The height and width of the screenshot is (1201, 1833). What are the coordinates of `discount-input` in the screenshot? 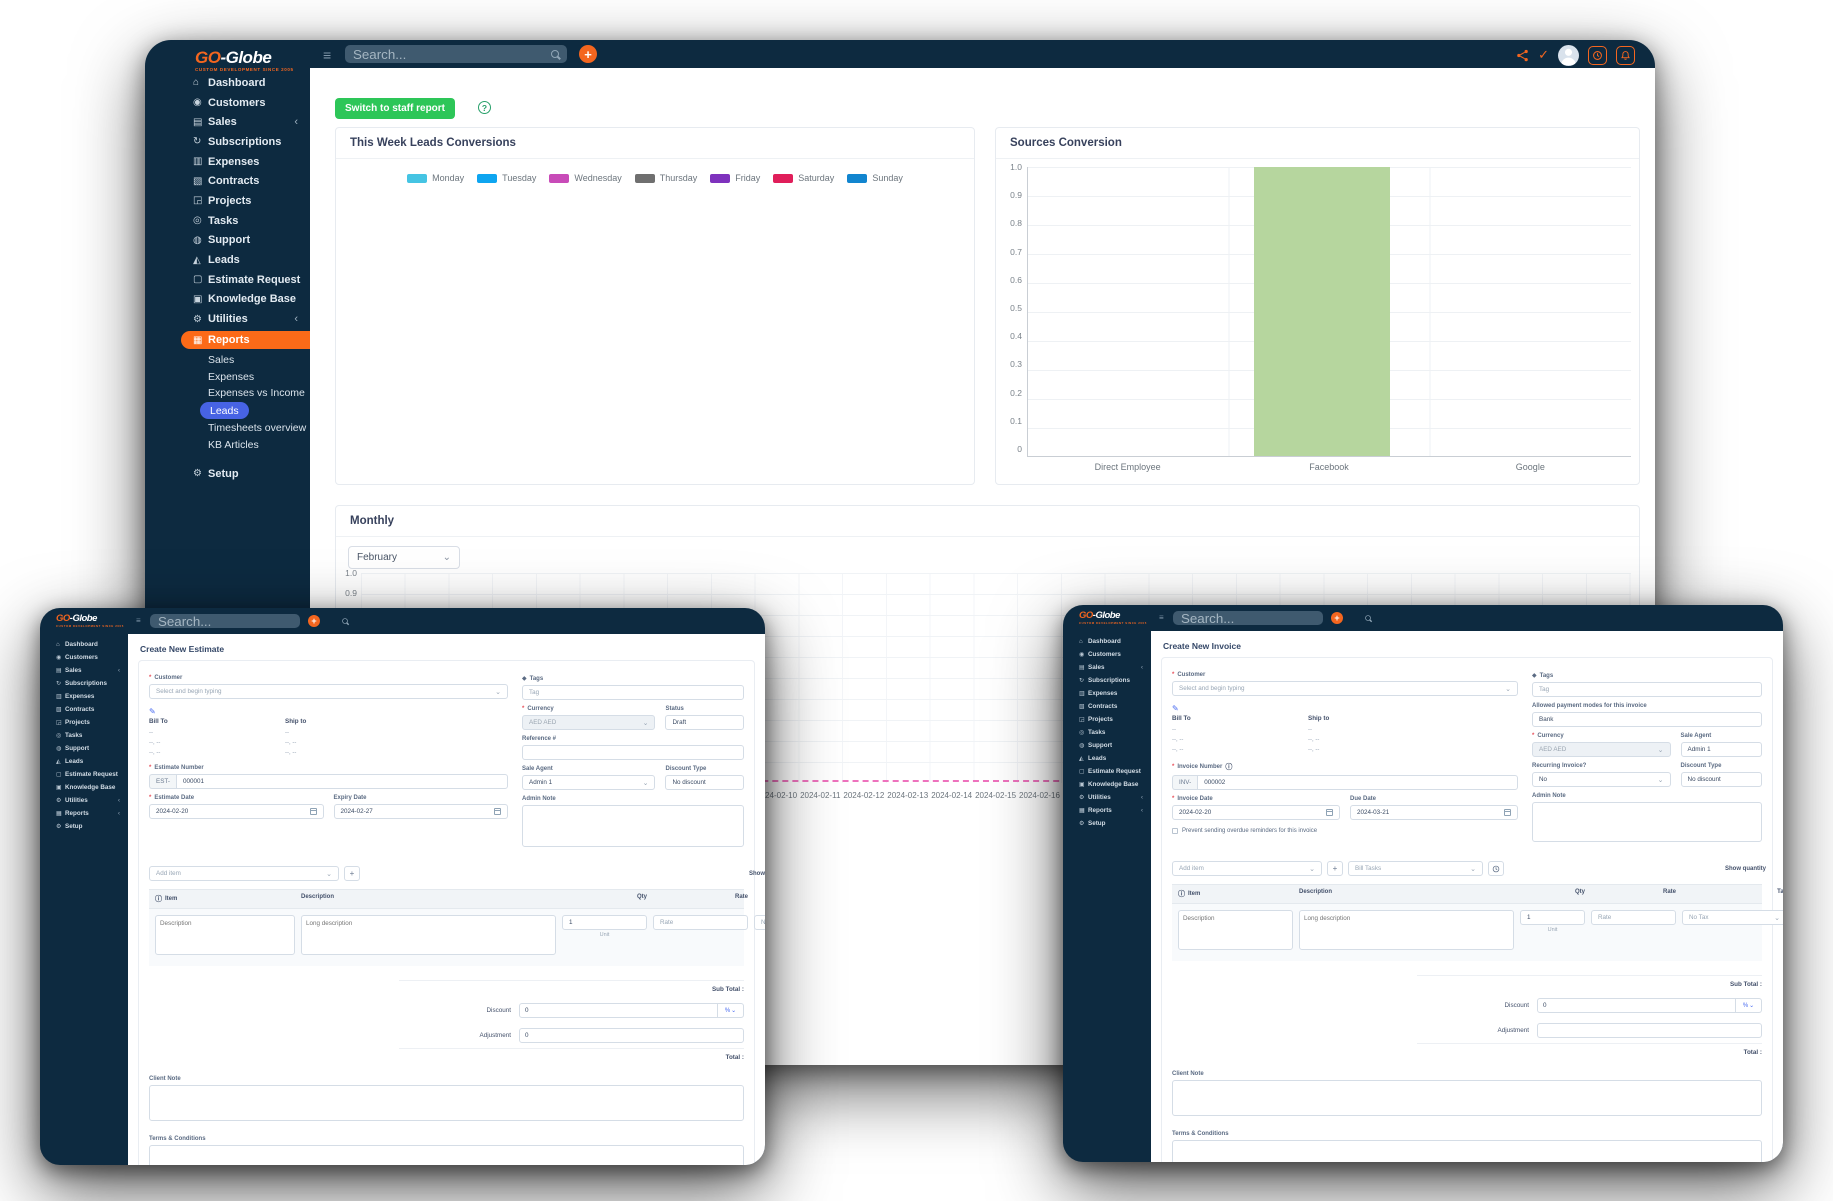 It's located at (1636, 1005).